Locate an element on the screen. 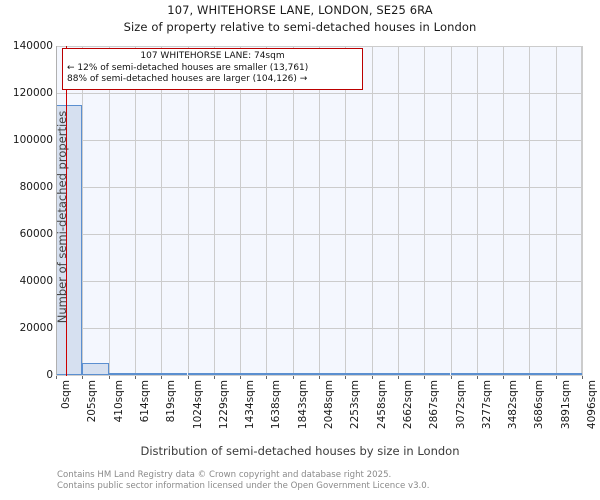  x-axis-tick-label: 1024sqm is located at coordinates (197, 405).